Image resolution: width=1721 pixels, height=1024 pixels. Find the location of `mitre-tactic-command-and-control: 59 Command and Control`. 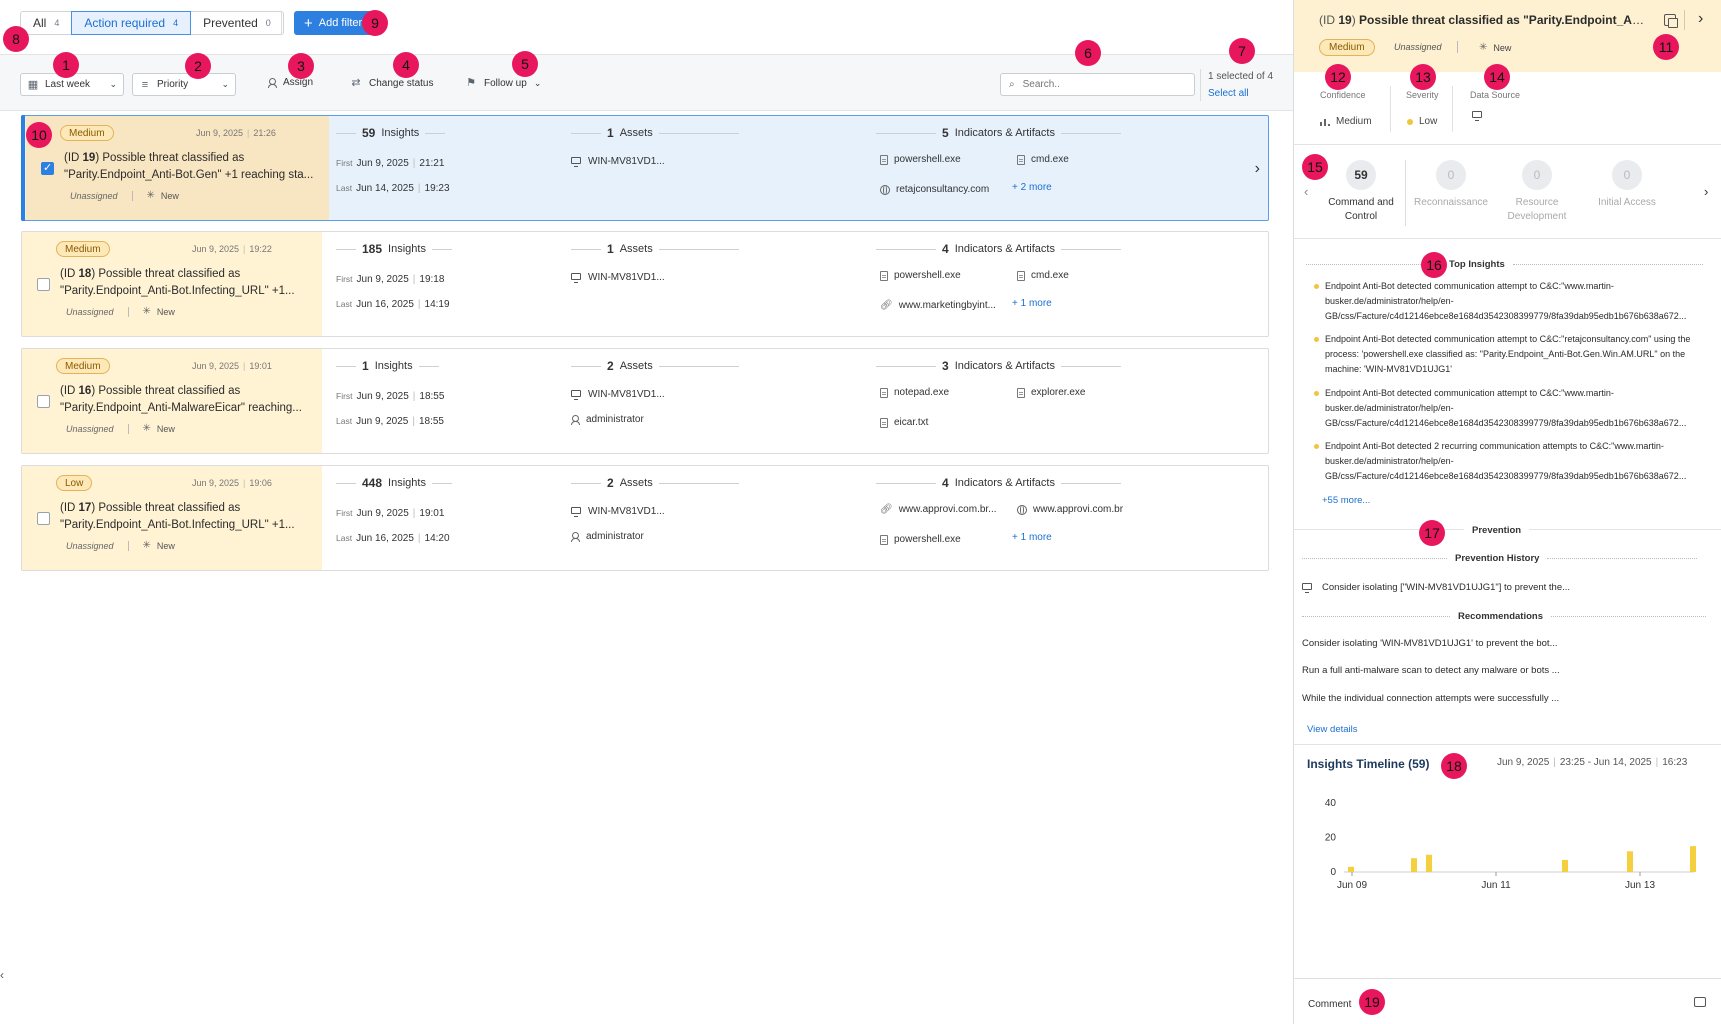

mitre-tactic-command-and-control: 59 Command and Control is located at coordinates (1361, 192).